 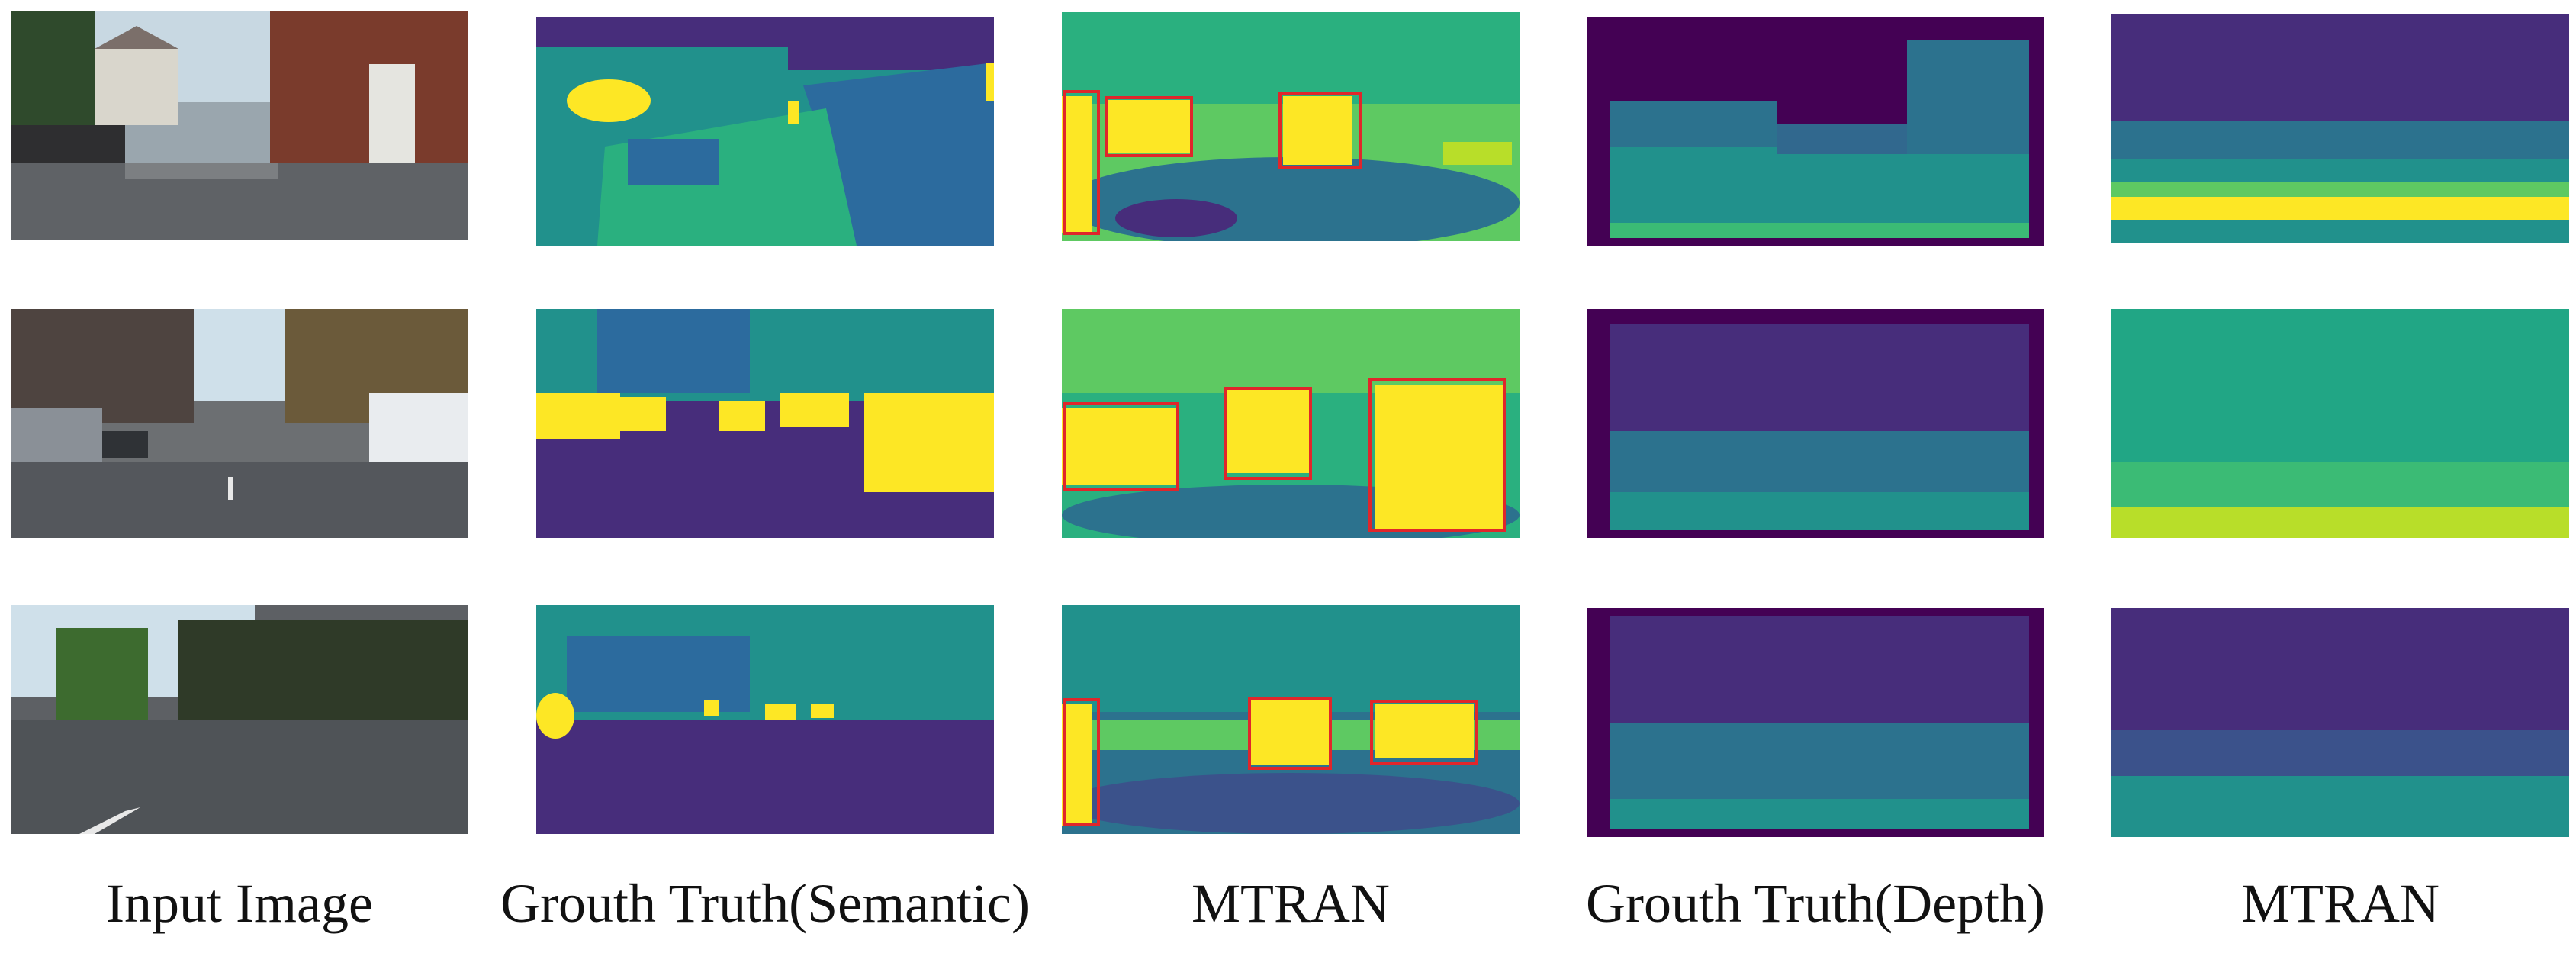 What do you see at coordinates (2339, 903) in the screenshot?
I see `caption-mtran-depth: MTRAN` at bounding box center [2339, 903].